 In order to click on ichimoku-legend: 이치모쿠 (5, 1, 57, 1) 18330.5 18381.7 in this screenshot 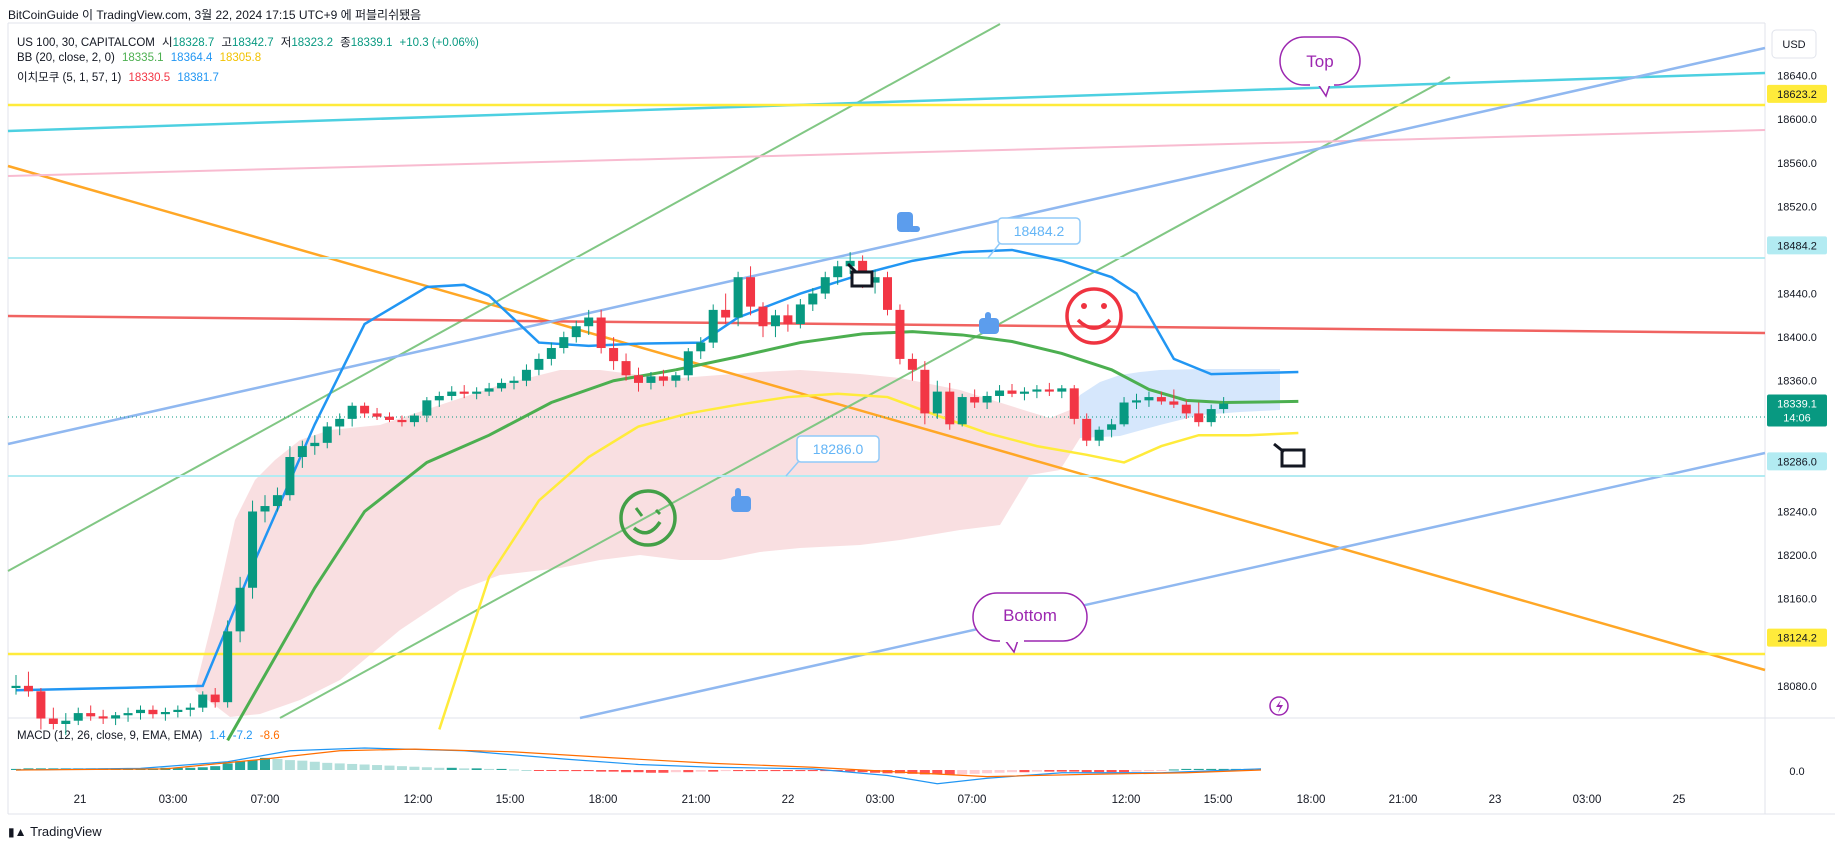, I will do `click(120, 77)`.